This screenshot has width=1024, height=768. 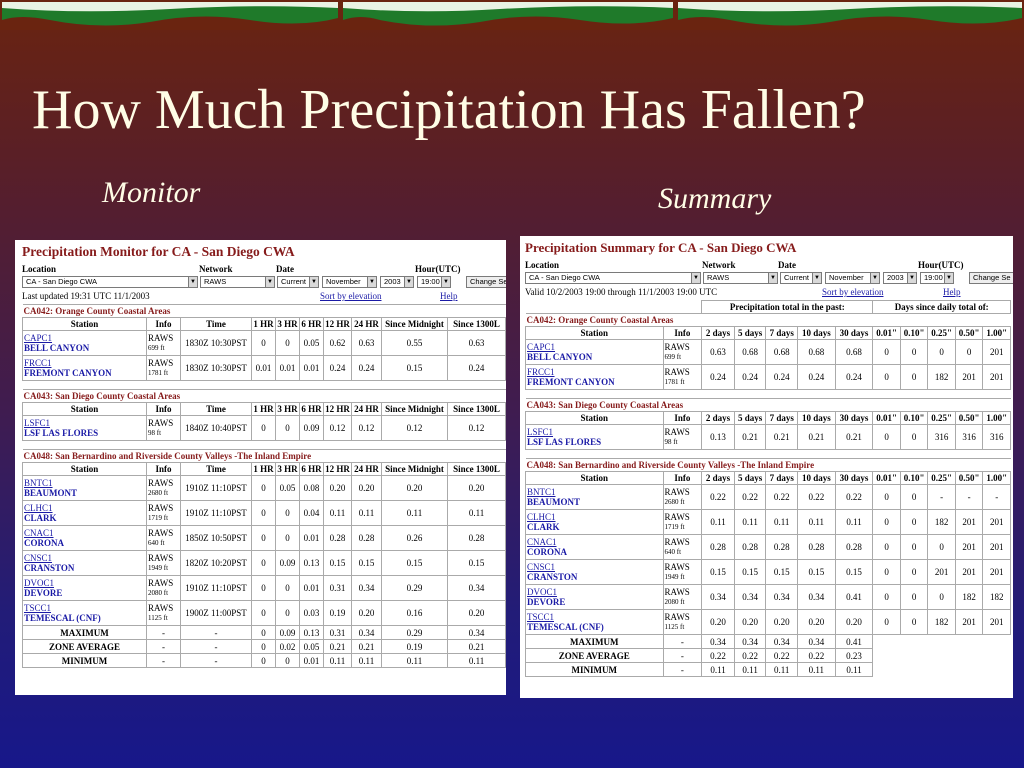 What do you see at coordinates (216, 324) in the screenshot?
I see `column-header: Time` at bounding box center [216, 324].